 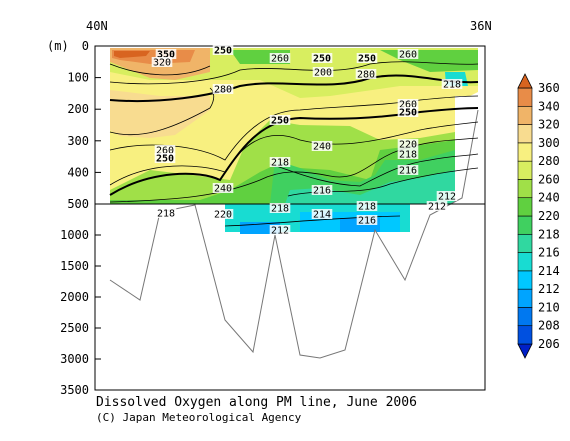 What do you see at coordinates (549, 88) in the screenshot?
I see `colorbar-tick-label: 360` at bounding box center [549, 88].